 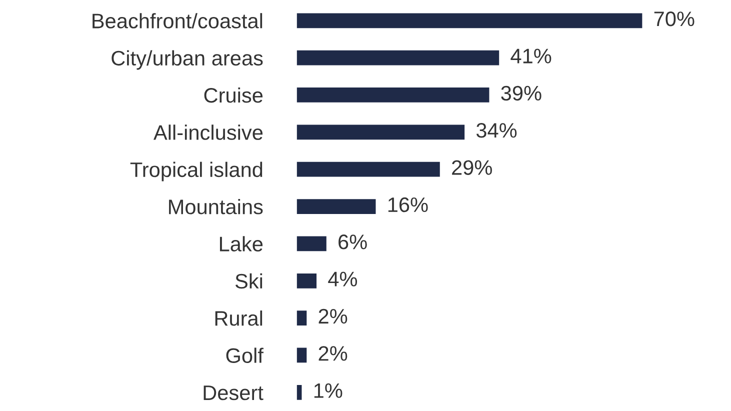 What do you see at coordinates (531, 56) in the screenshot?
I see `data-label: 41%` at bounding box center [531, 56].